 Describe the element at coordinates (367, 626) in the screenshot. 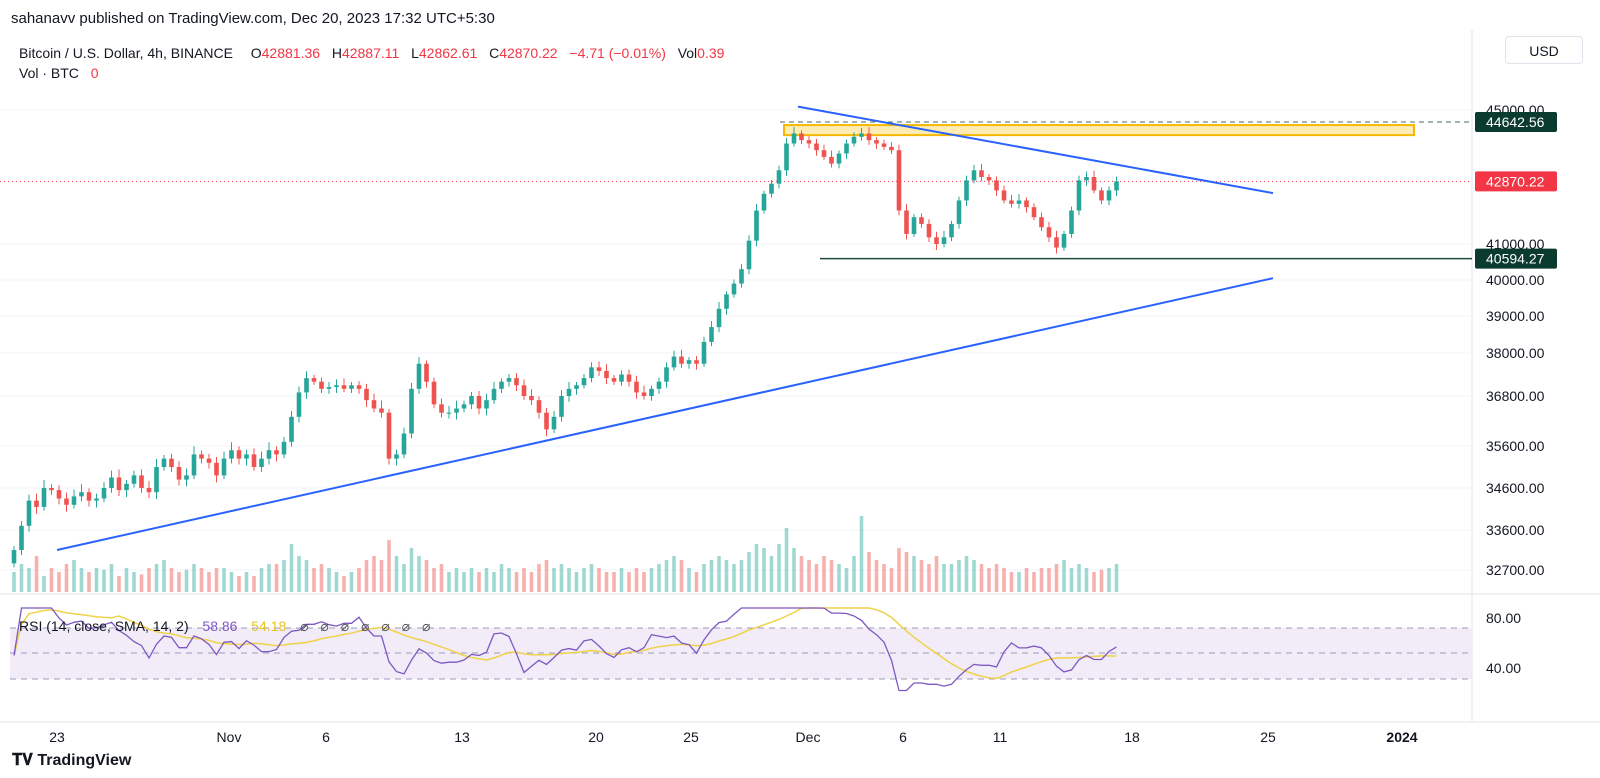

I see `rsi-settings-icons: ⌀ ⌀ ⌀ ⌀ ⌀ ⌀ ⌀` at that location.